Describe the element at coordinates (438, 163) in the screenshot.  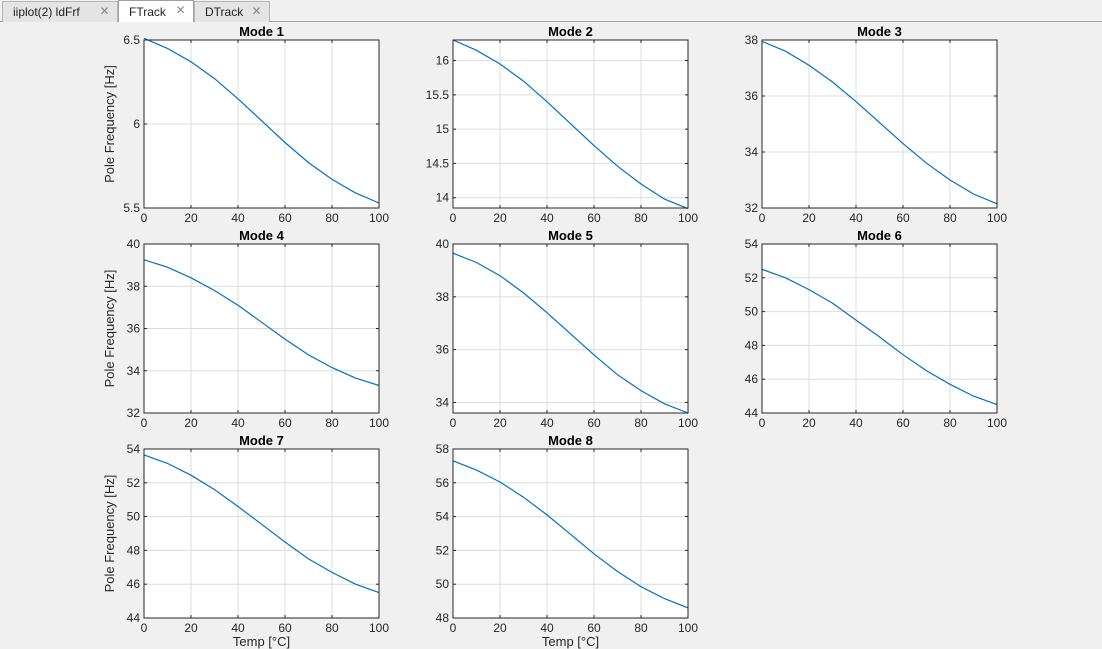
I see `y-tick-label: 14.5` at that location.